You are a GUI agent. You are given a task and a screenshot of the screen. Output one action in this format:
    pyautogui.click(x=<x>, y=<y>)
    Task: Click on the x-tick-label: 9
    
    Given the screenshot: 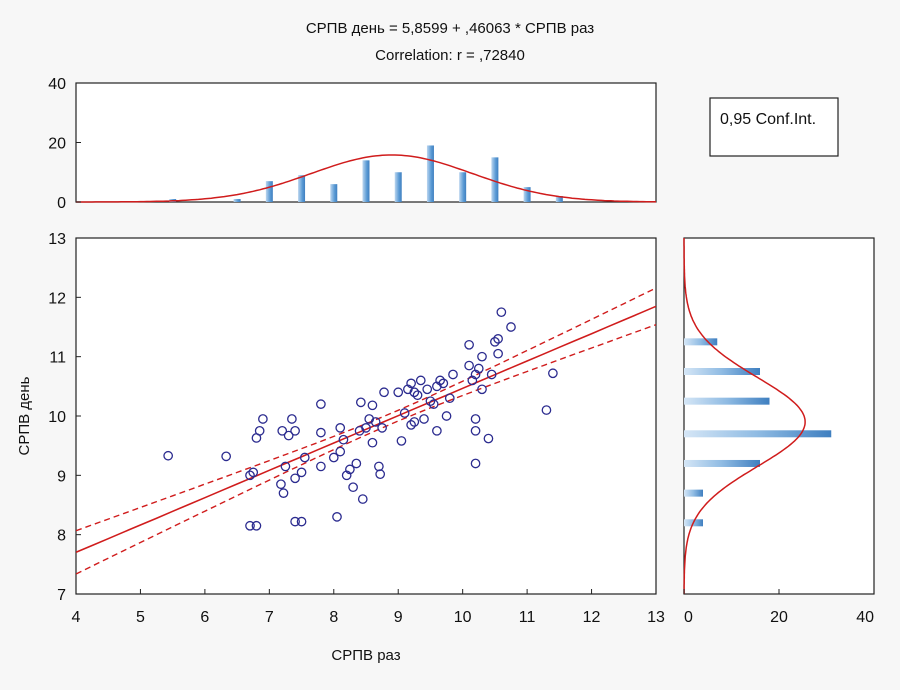 What is the action you would take?
    pyautogui.click(x=398, y=617)
    